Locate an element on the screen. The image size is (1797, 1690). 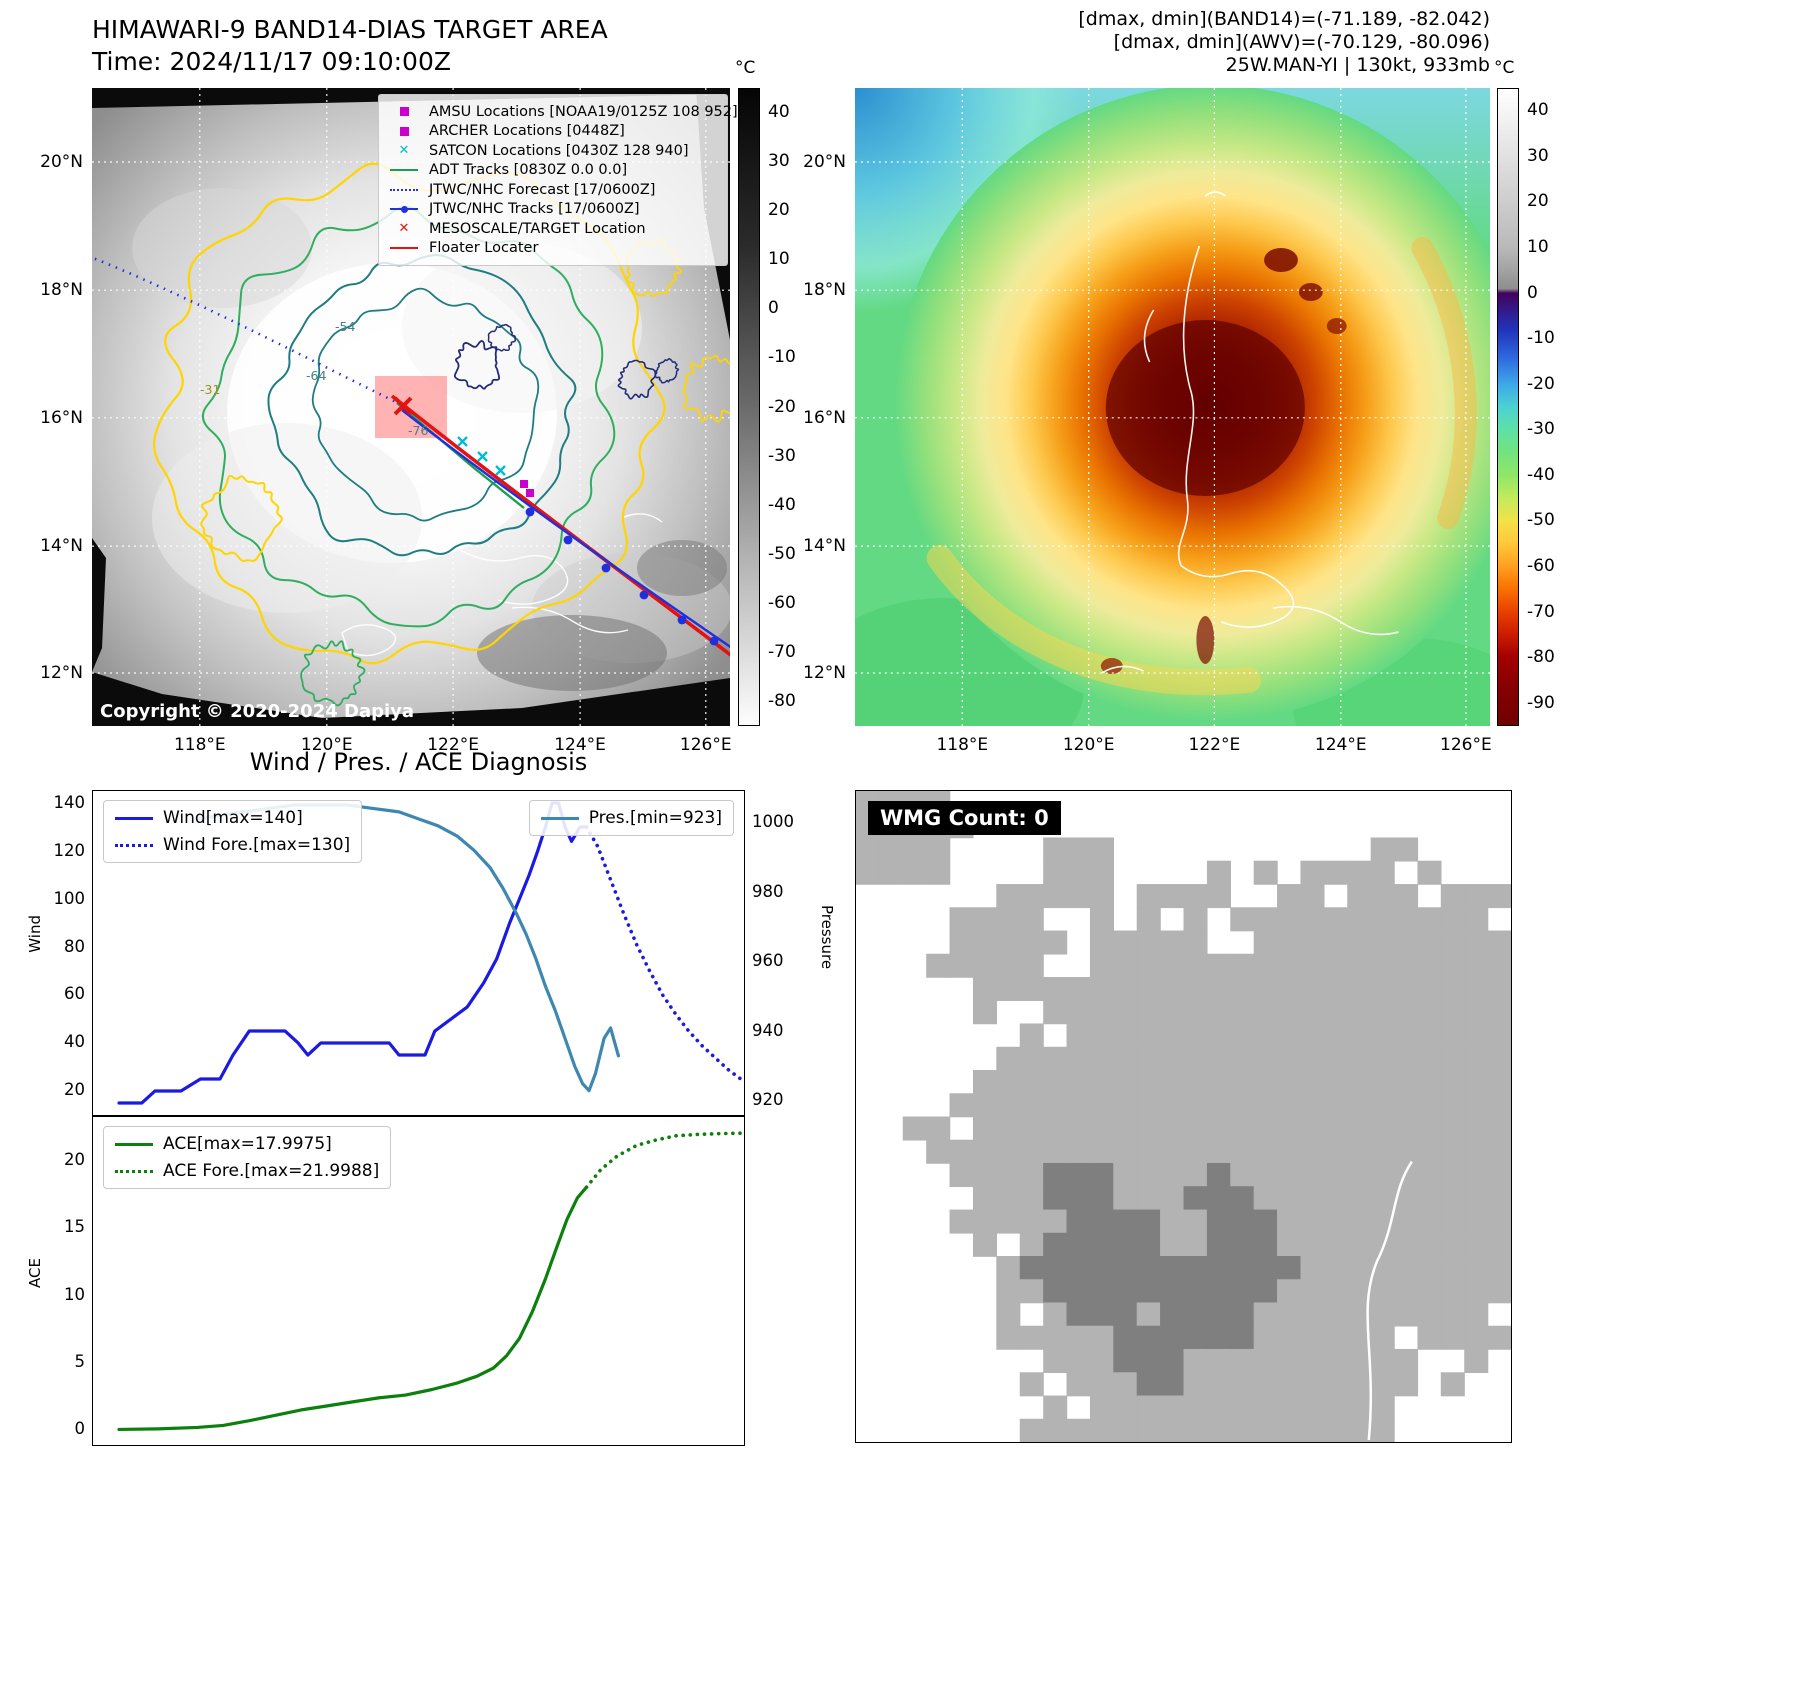
band14-colorbar is located at coordinates (749, 407).